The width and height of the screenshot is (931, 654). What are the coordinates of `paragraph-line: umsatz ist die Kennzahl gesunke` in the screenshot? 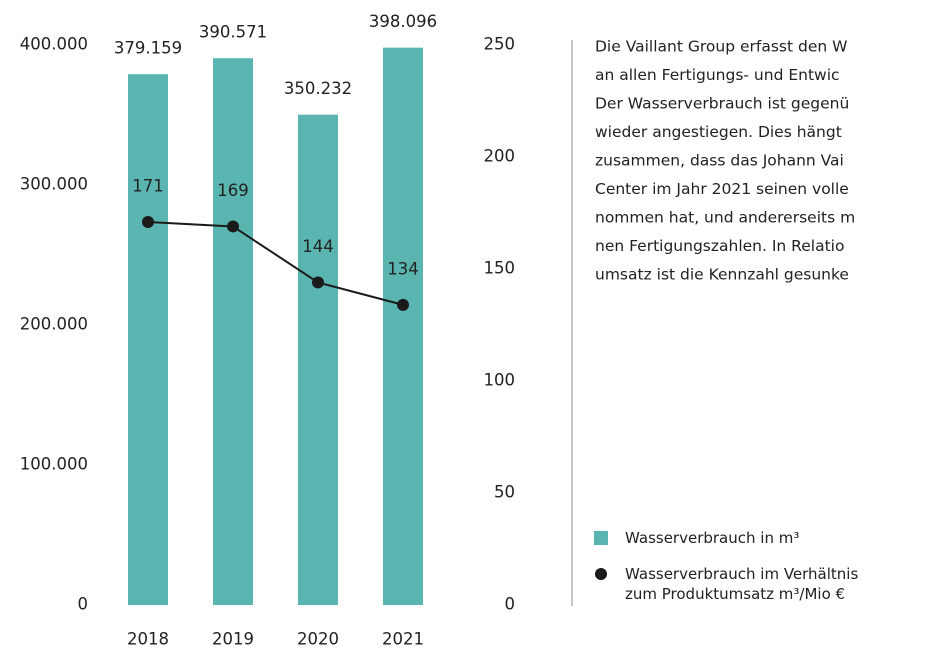 It's located at (722, 275).